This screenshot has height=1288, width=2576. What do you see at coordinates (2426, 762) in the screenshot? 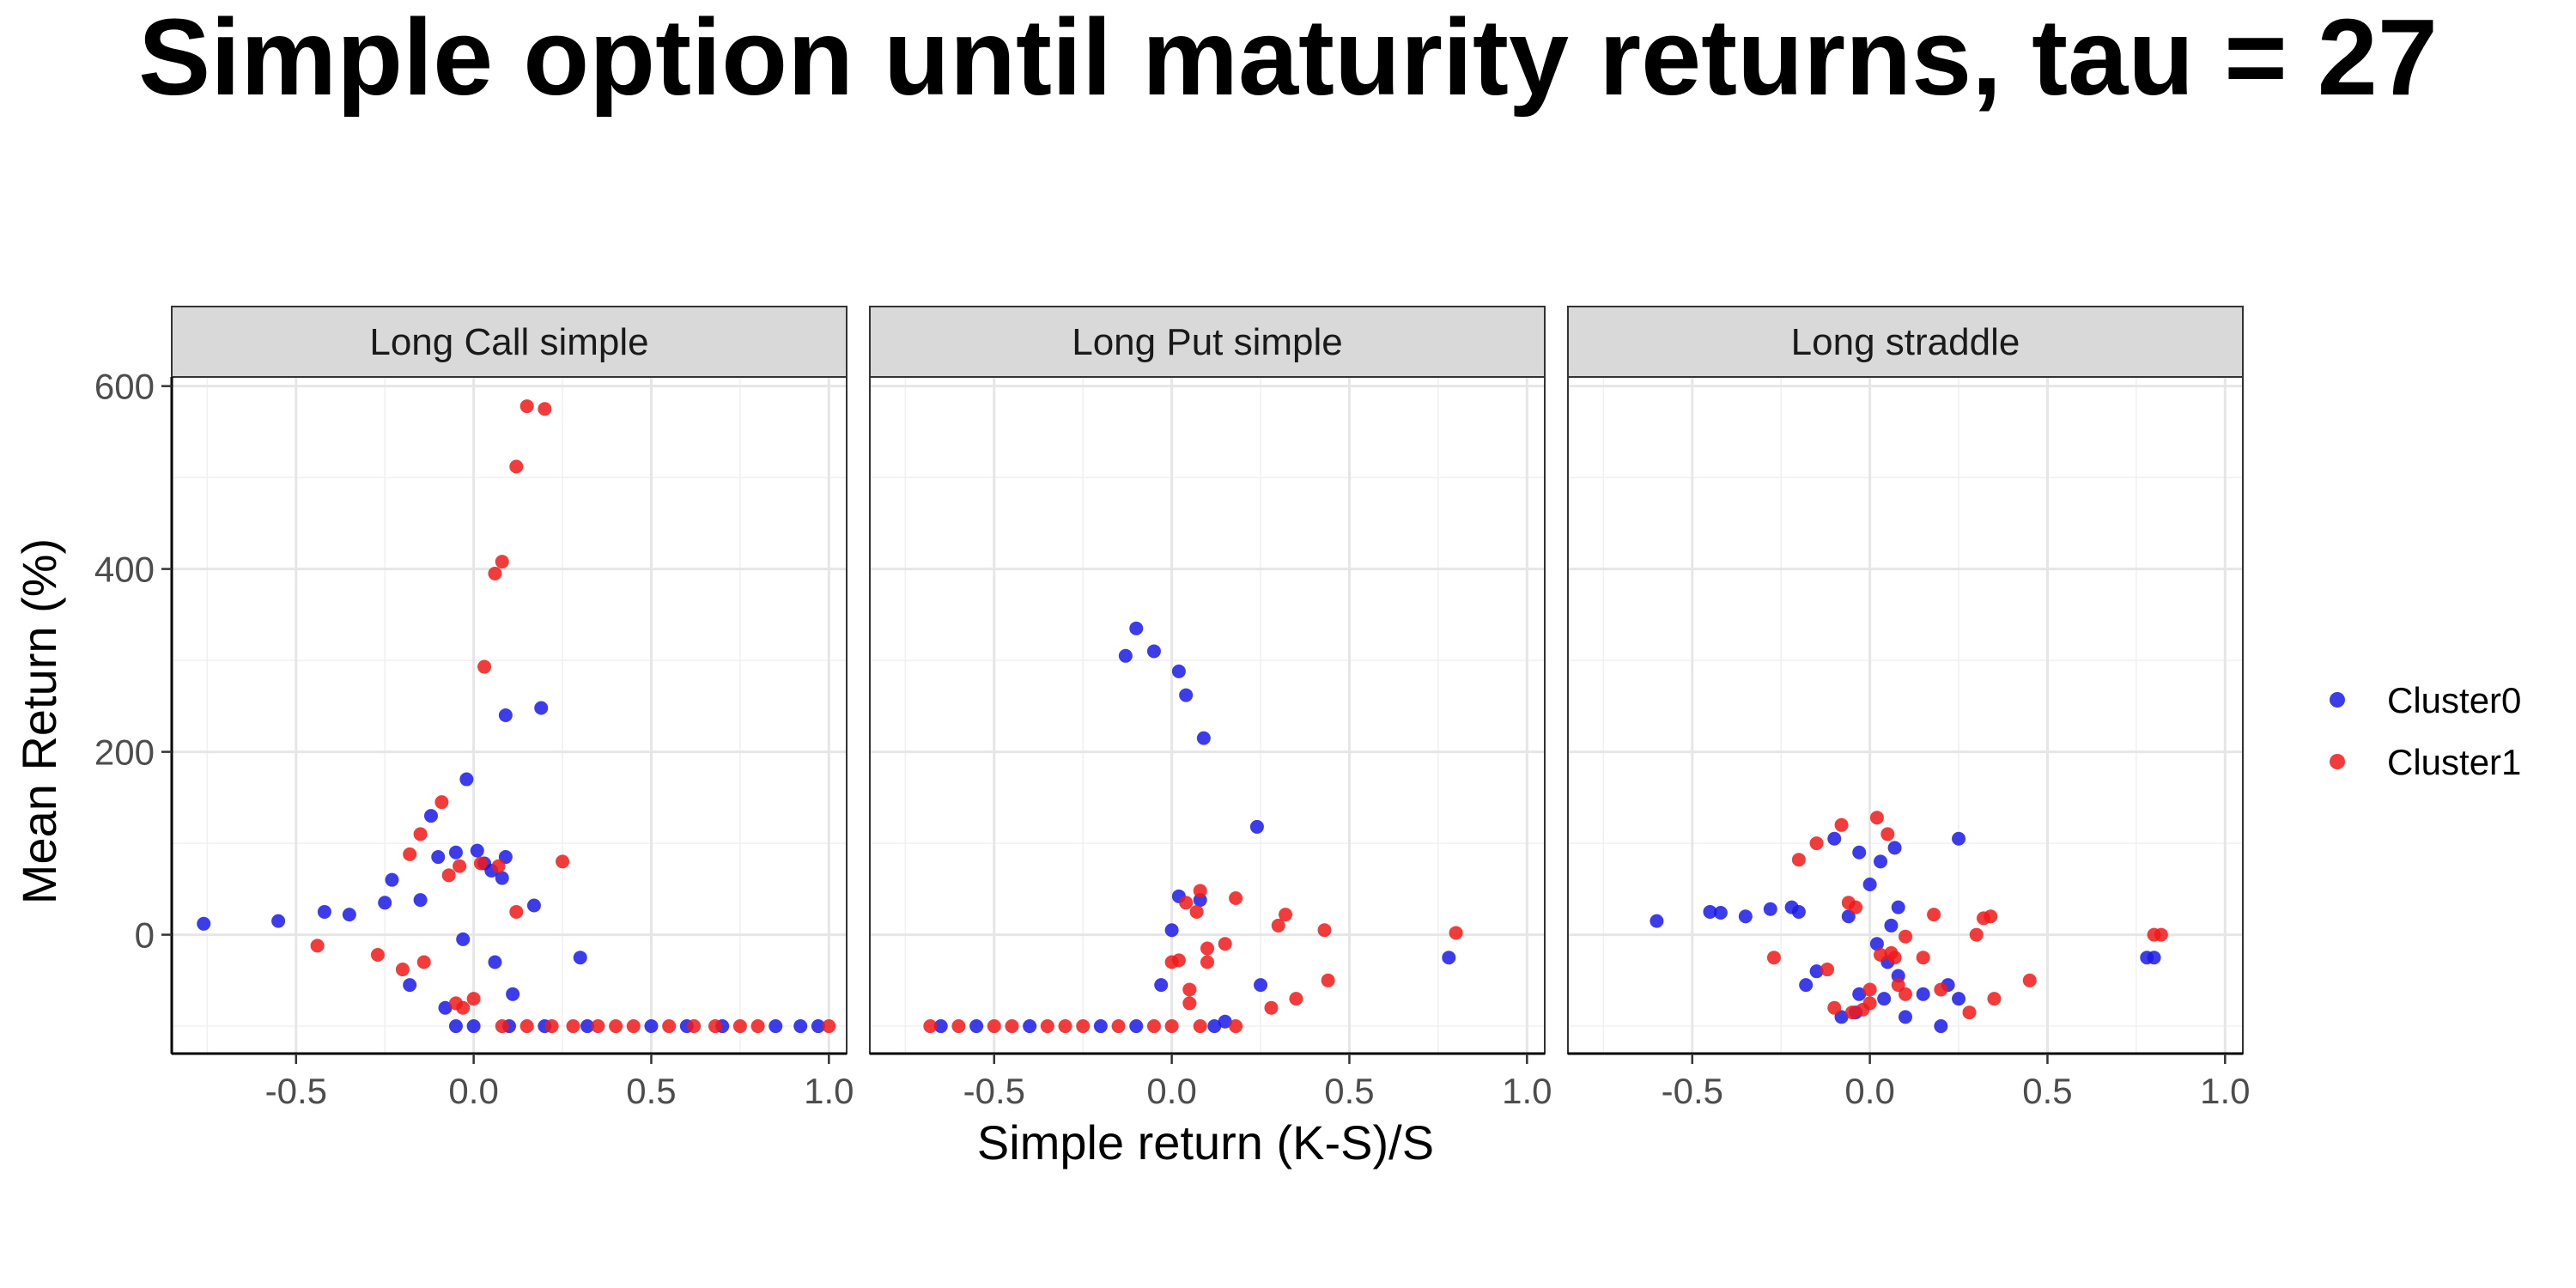
I see `legend-item: Cluster1` at bounding box center [2426, 762].